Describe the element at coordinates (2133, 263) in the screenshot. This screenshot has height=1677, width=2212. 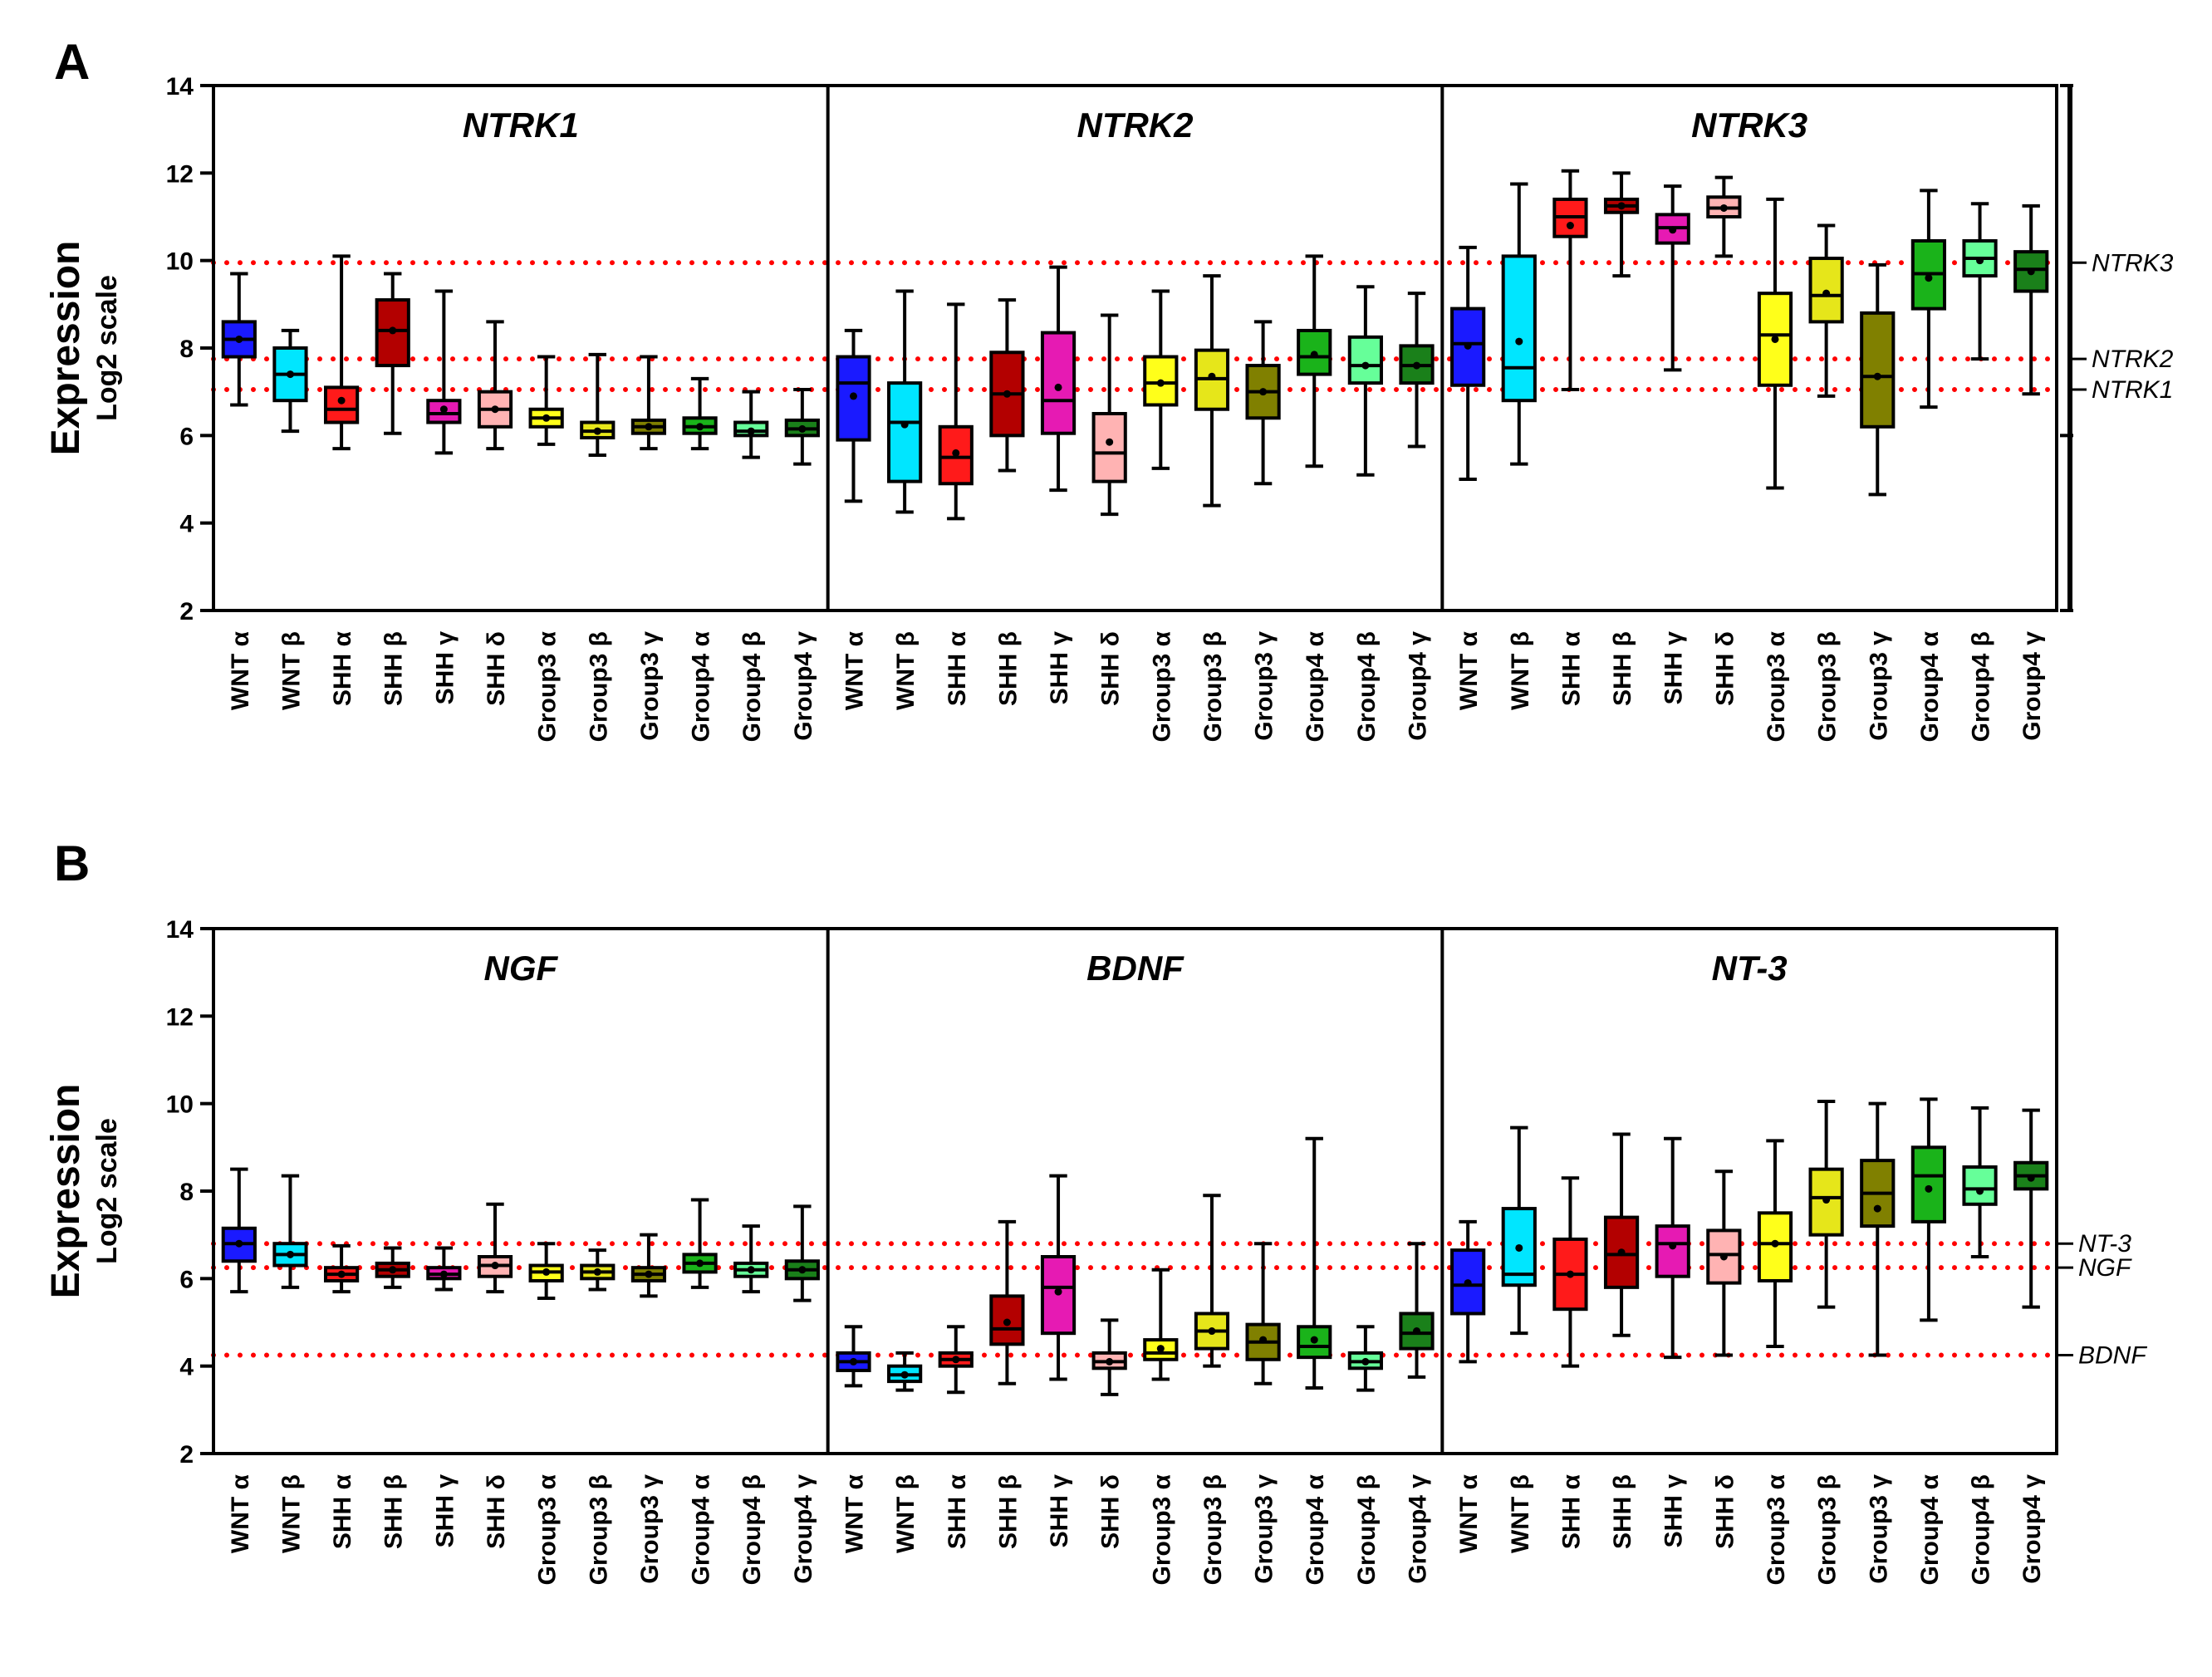
I see `reference-label-ntrk3: NTRK3` at that location.